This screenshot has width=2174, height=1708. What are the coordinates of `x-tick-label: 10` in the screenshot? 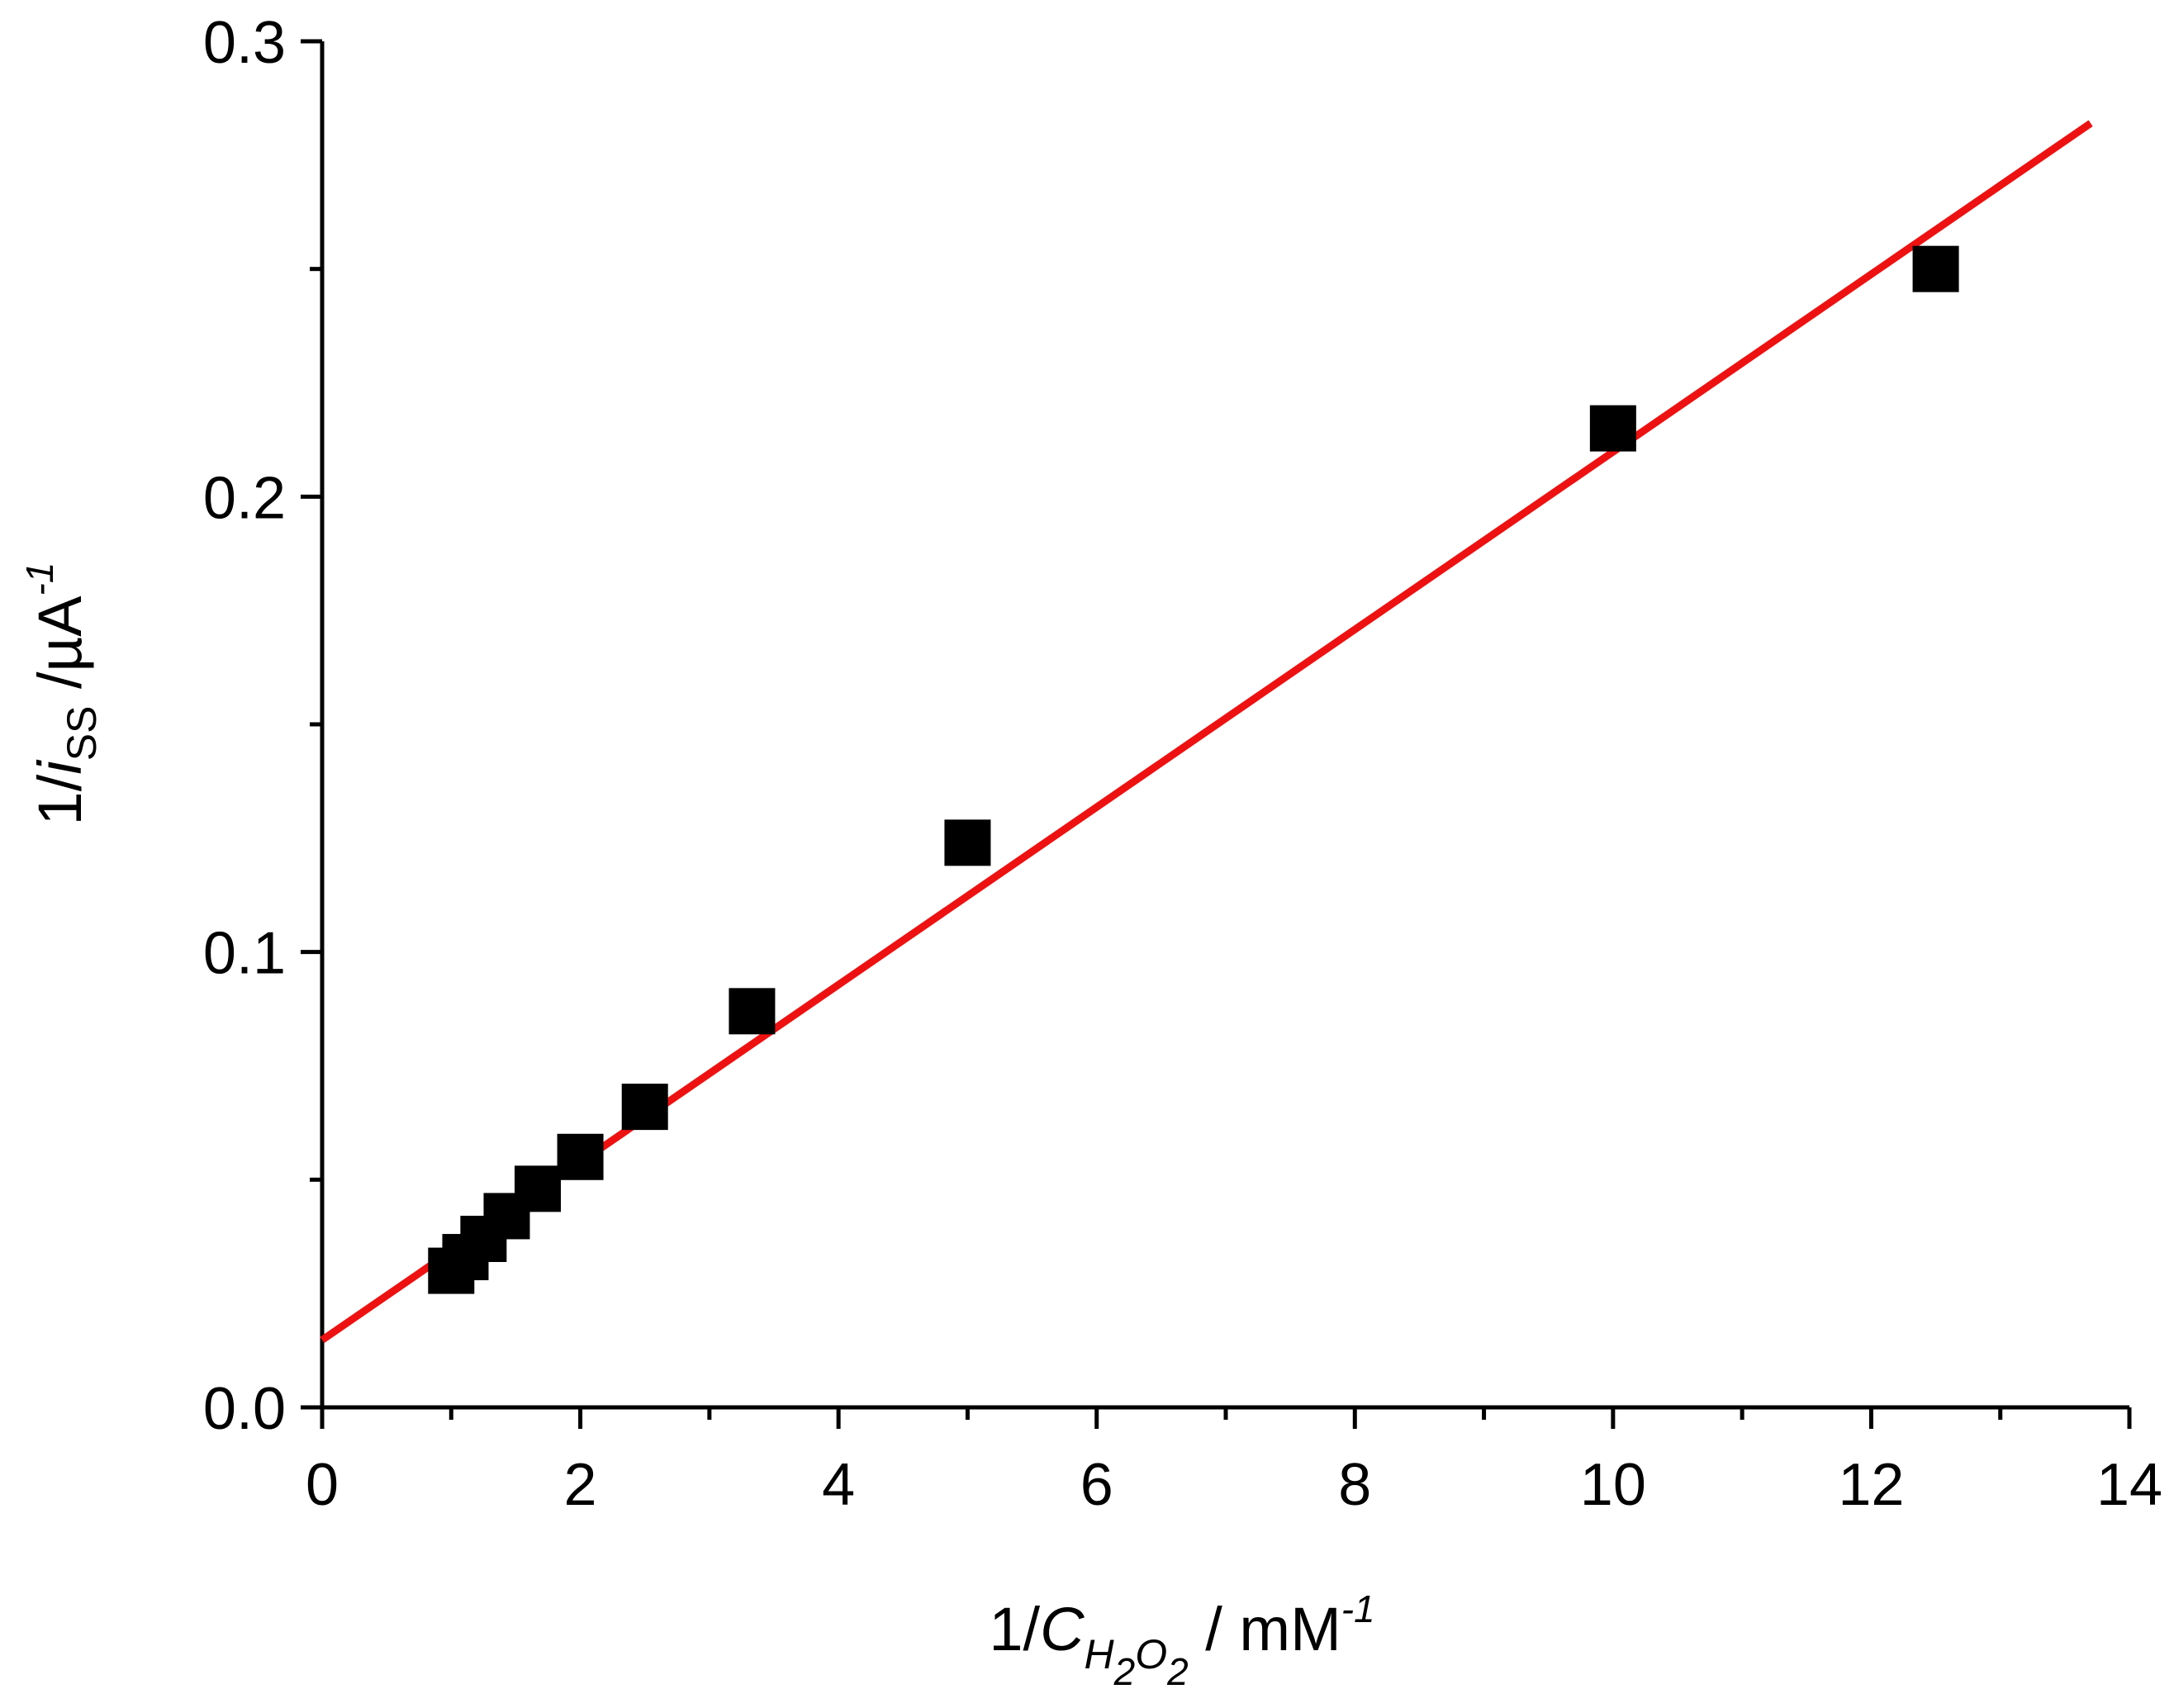 It's located at (1613, 1485).